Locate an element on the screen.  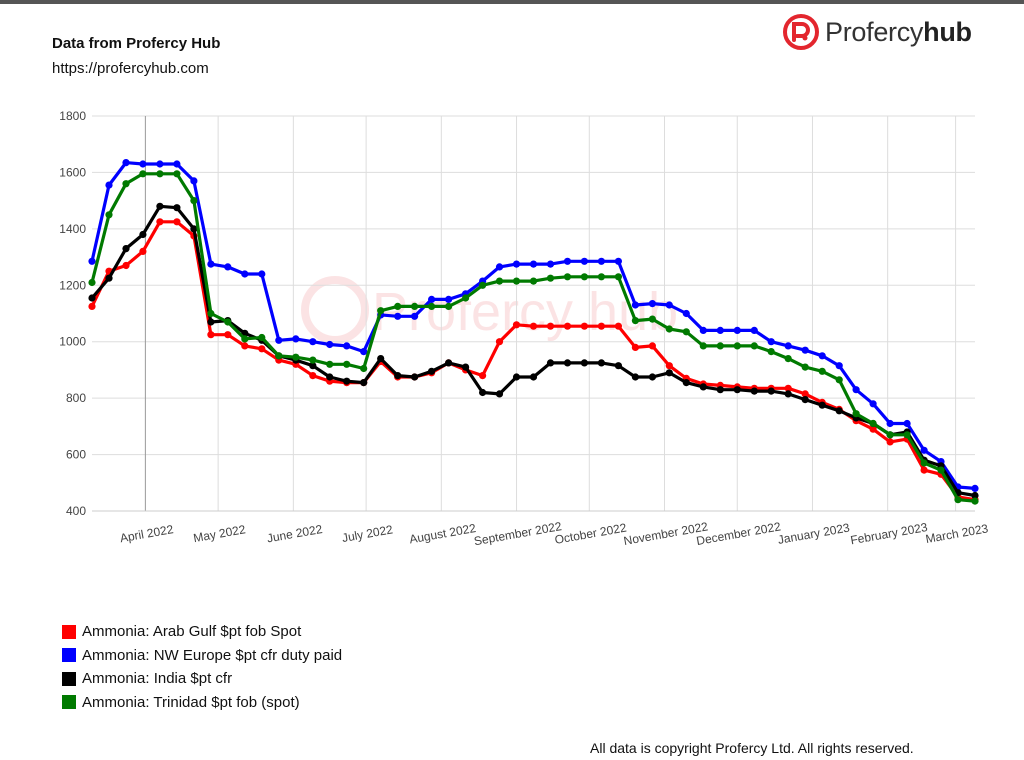
legend-item: Ammonia: NW Europe $pt cfr duty paid is located at coordinates (202, 656).